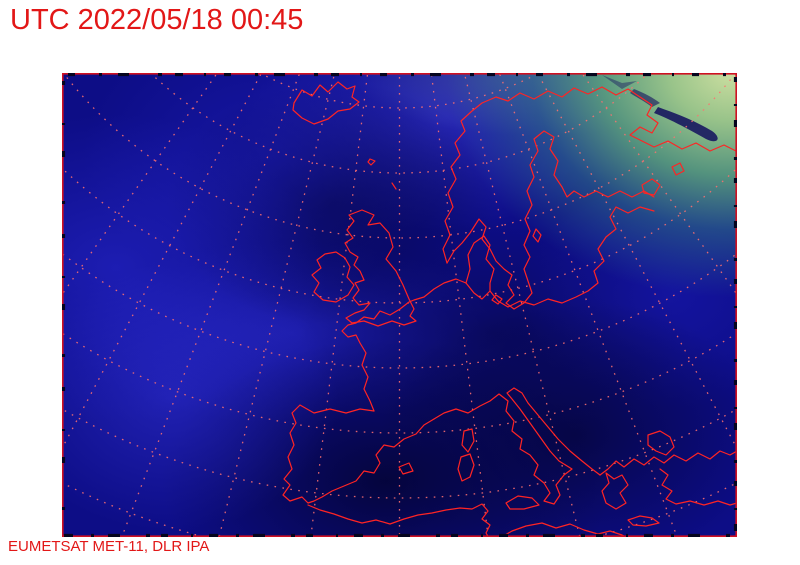 This screenshot has width=800, height=565. I want to click on credit-label: EUMETSAT MET-11, DLR IPA, so click(109, 546).